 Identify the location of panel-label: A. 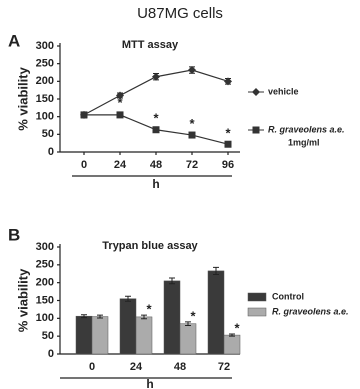
(14, 40).